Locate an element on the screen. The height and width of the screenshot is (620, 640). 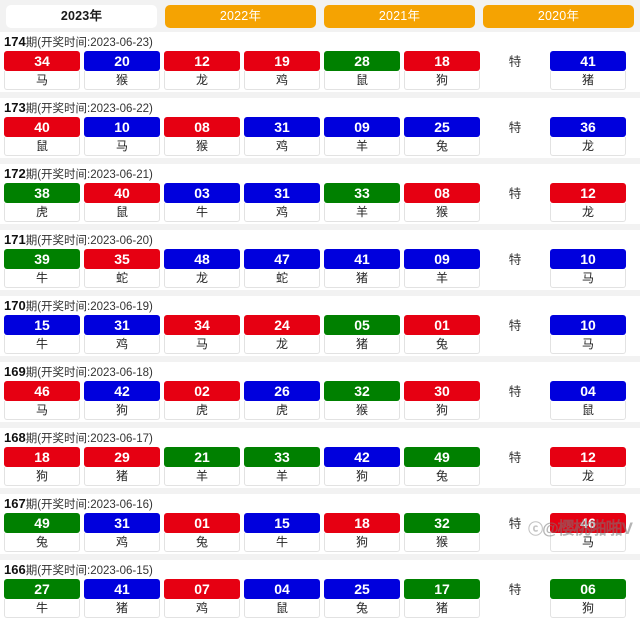
normal-ball-4: 28 鼠 is located at coordinates (362, 70).